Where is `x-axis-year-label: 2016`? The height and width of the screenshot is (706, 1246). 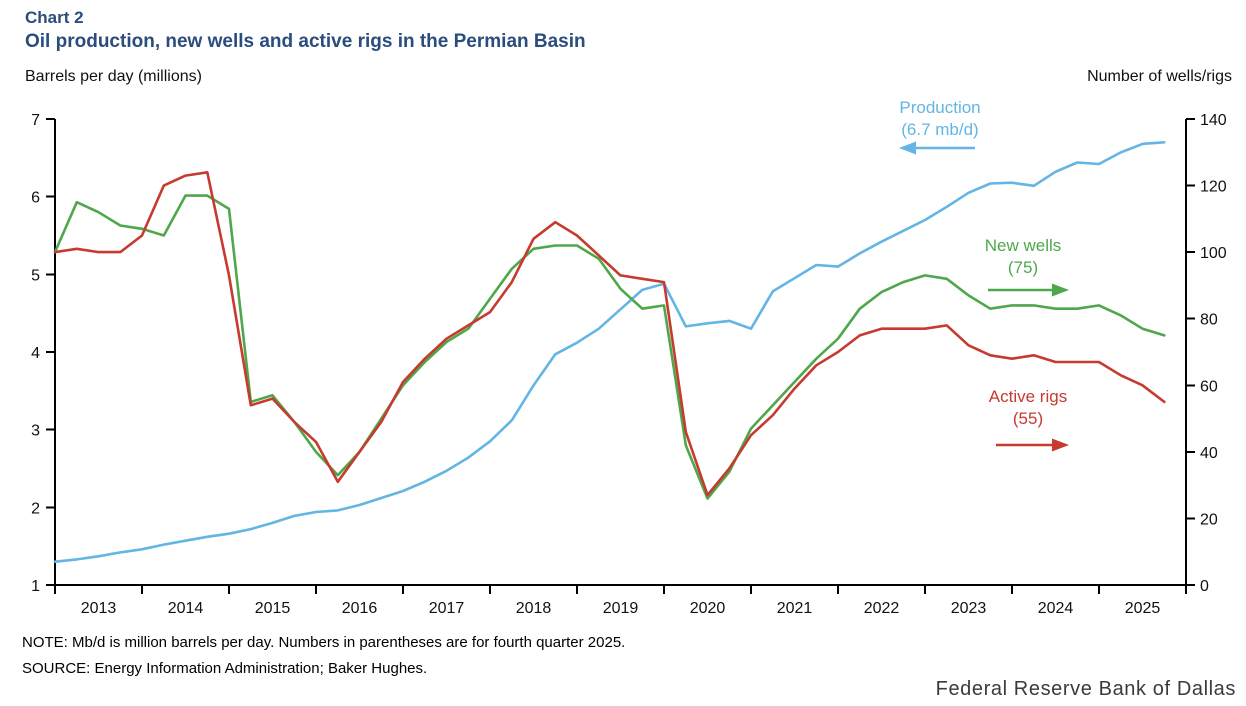
x-axis-year-label: 2016 is located at coordinates (360, 608).